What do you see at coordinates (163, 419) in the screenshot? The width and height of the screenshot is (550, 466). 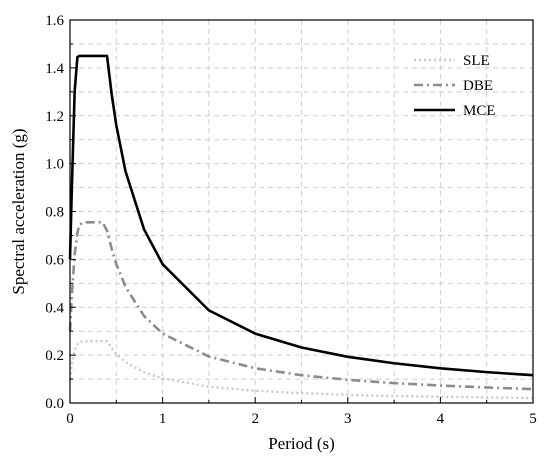 I see `x-tick-label: 1` at bounding box center [163, 419].